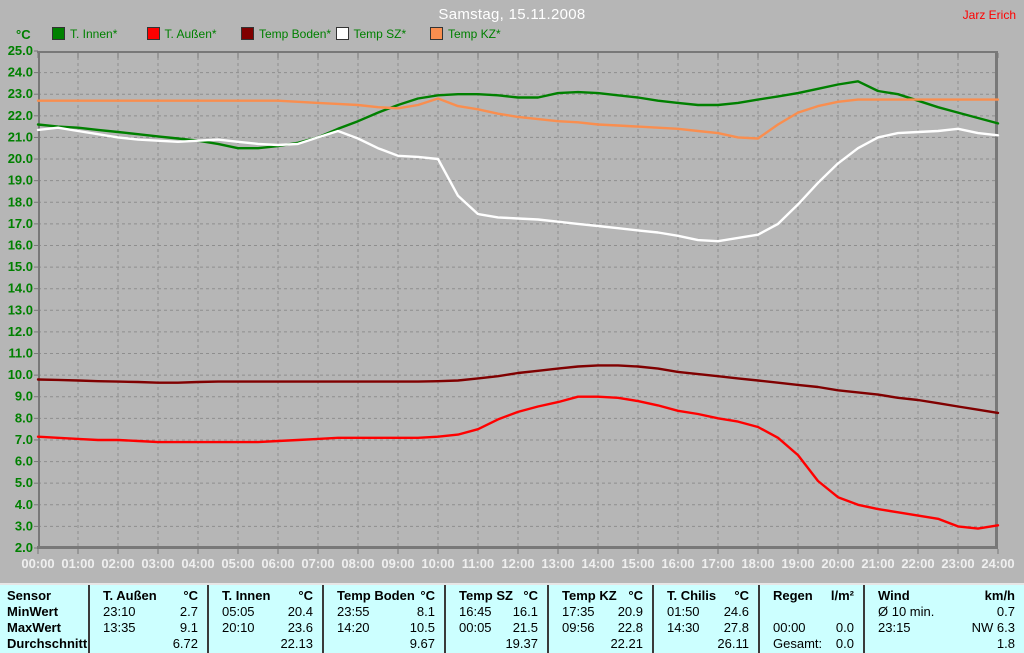  I want to click on stat-value-cell: 26.11, so click(733, 643).